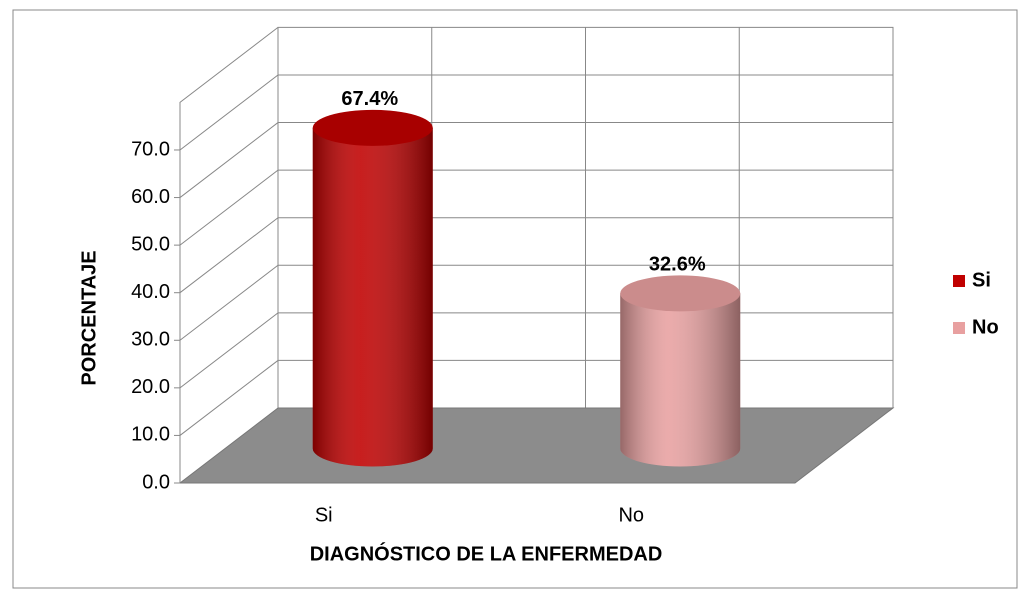  What do you see at coordinates (150, 435) in the screenshot?
I see `y-tick-label: 10.0` at bounding box center [150, 435].